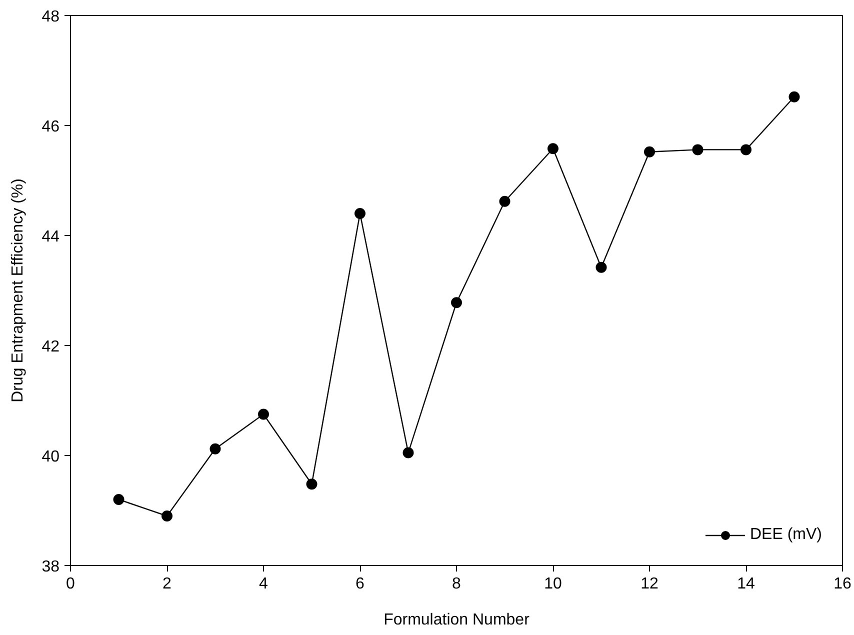 The height and width of the screenshot is (635, 854). I want to click on y-tick-label: 38, so click(51, 567).